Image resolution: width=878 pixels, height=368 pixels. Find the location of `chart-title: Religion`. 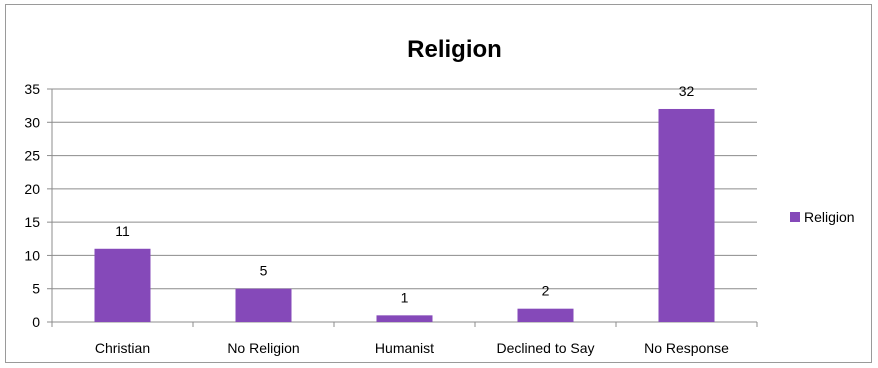

chart-title: Religion is located at coordinates (454, 49).